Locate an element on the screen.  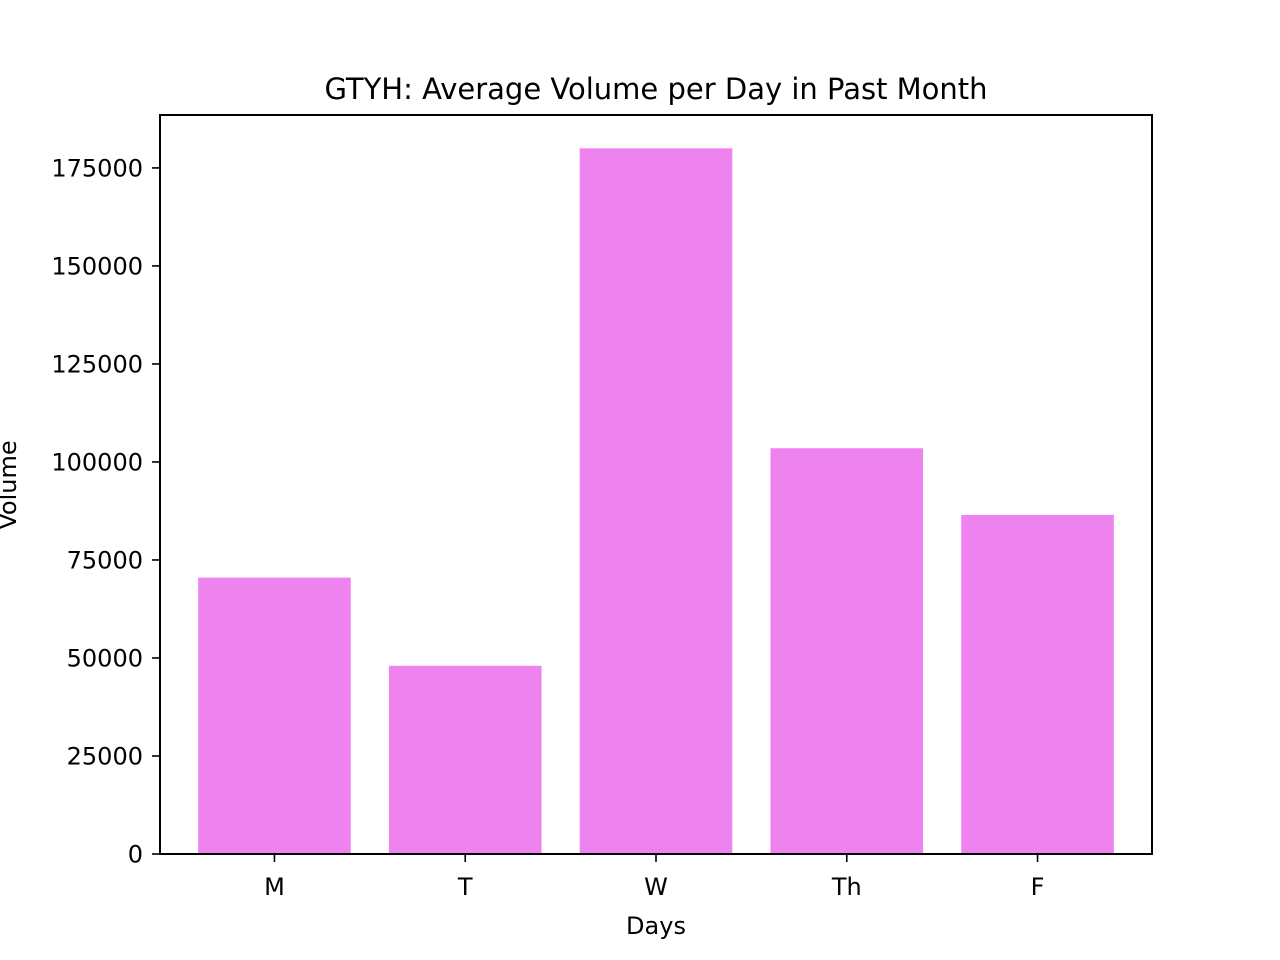
x-axis-label: Days is located at coordinates (656, 926).